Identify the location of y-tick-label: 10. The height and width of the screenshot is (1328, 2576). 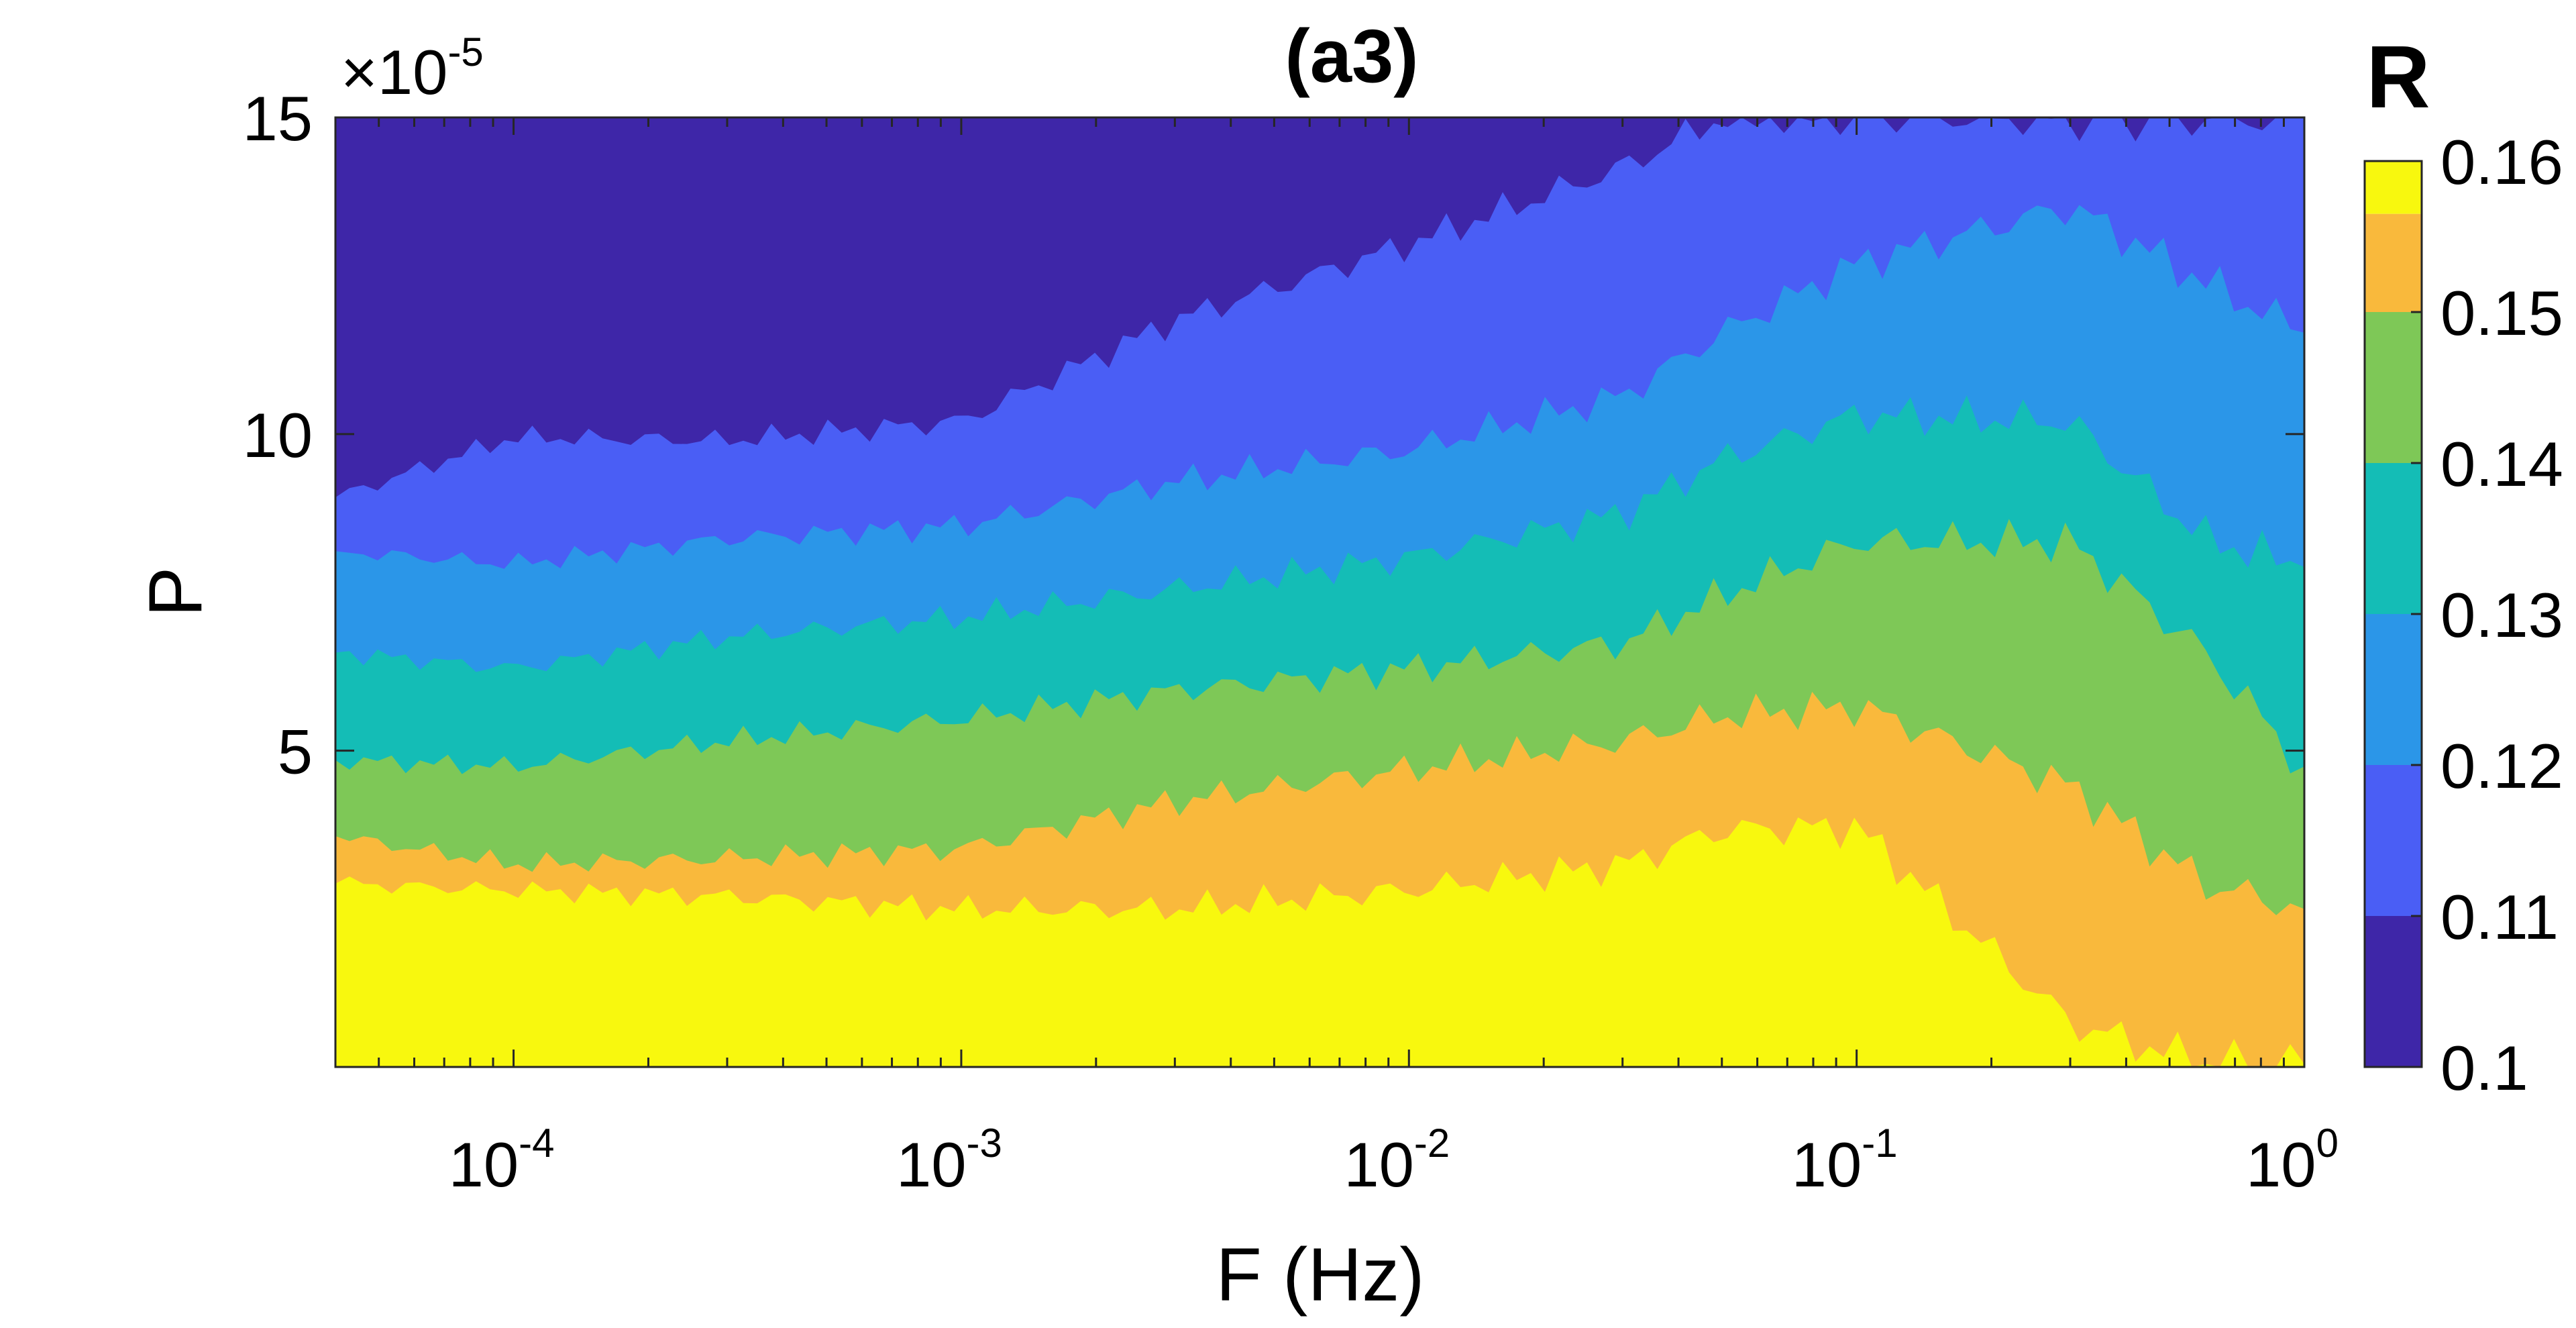
(277, 435).